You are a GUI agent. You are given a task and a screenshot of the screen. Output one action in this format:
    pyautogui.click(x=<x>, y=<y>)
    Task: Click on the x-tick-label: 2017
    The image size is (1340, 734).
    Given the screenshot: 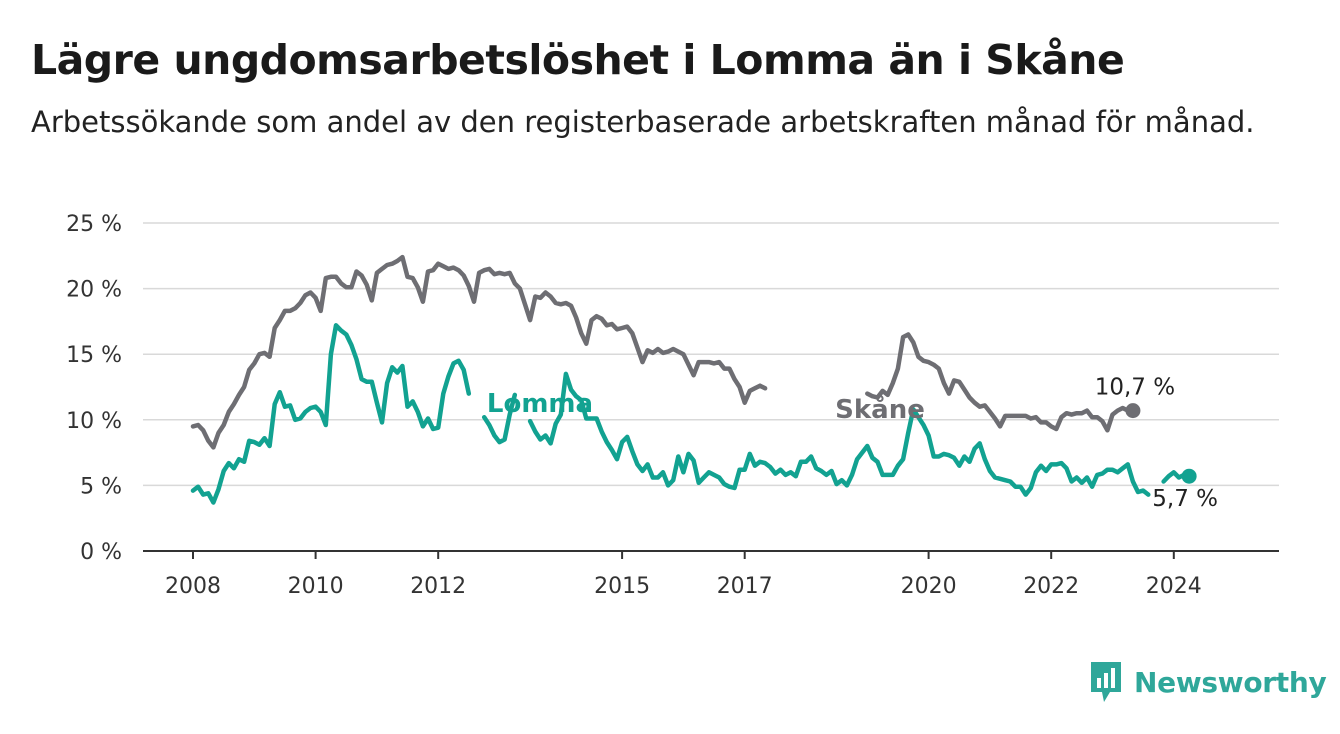 What is the action you would take?
    pyautogui.click(x=745, y=586)
    